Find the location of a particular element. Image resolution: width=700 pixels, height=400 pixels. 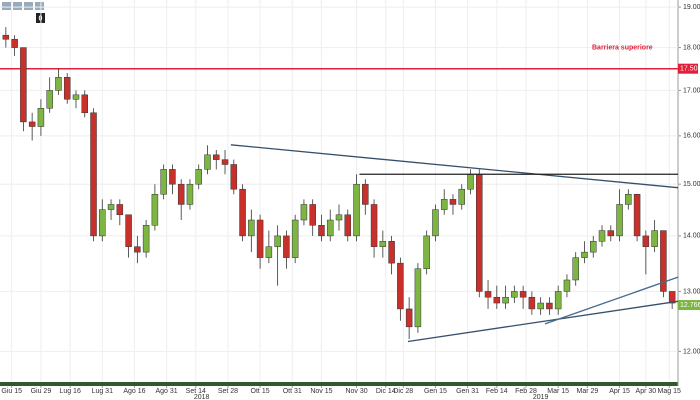

x-tick-label: Feb 14 is located at coordinates (497, 391).